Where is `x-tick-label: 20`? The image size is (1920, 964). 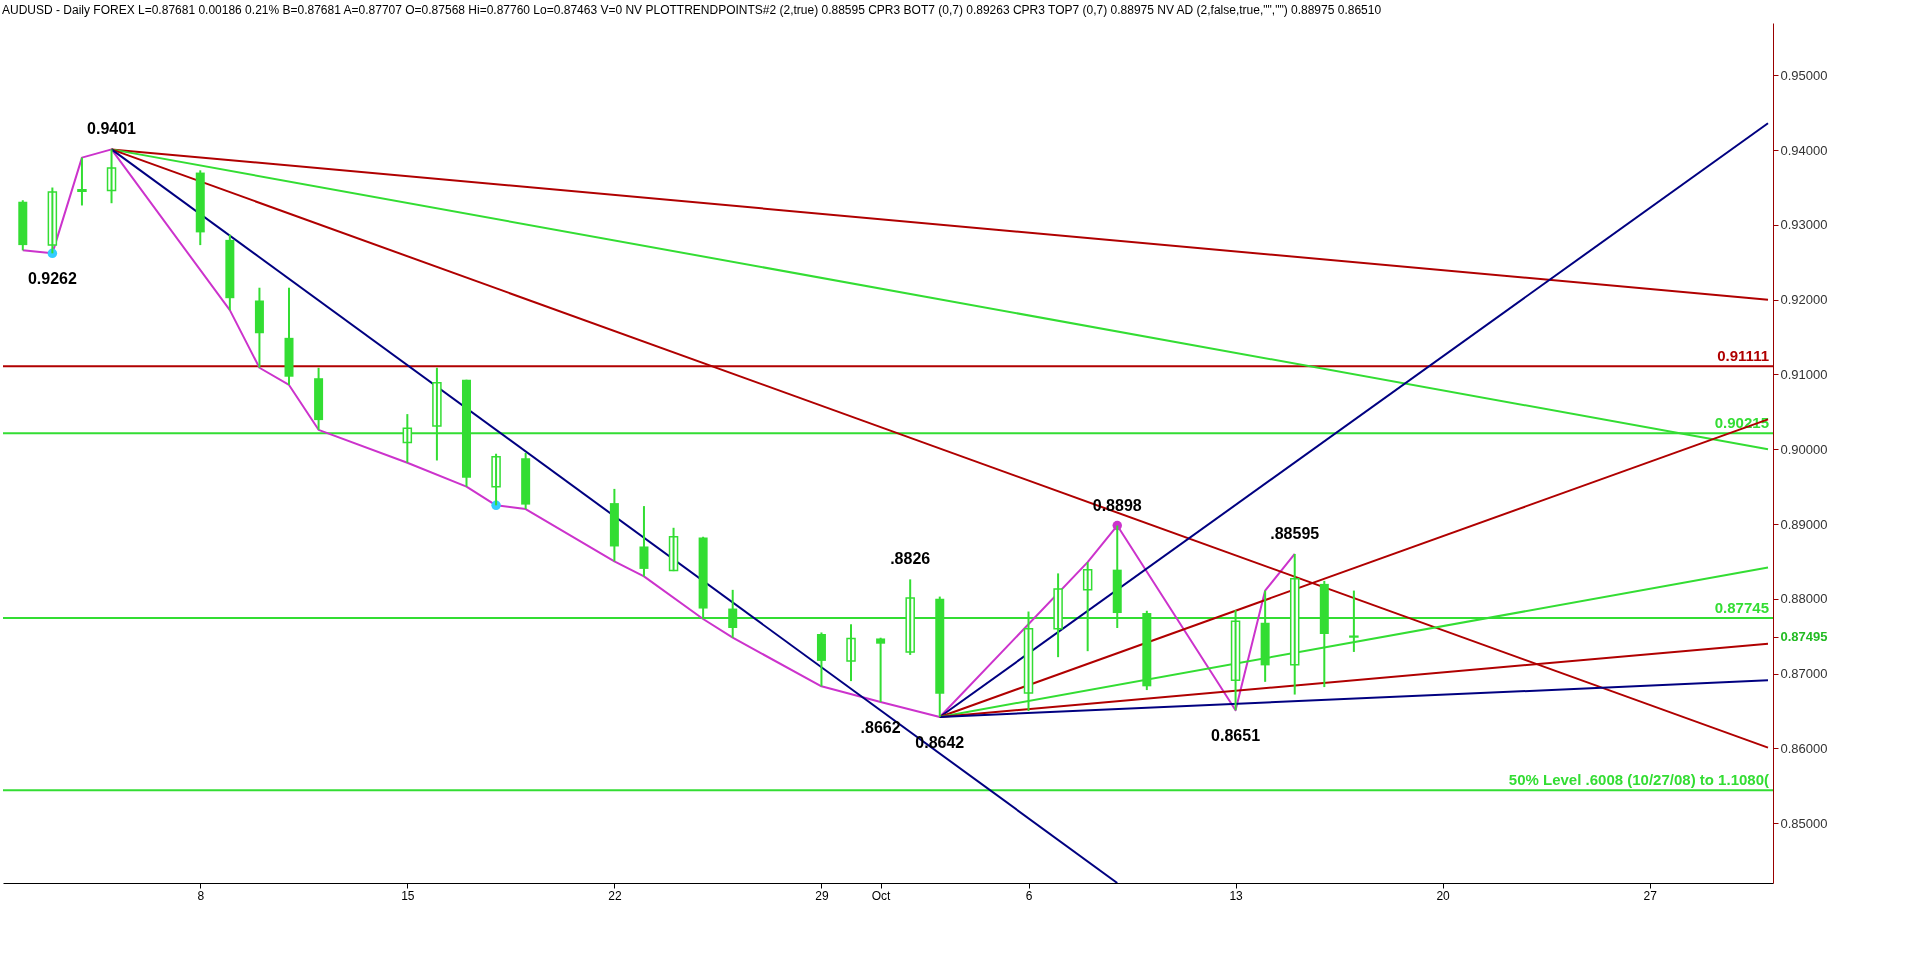 x-tick-label: 20 is located at coordinates (1443, 895).